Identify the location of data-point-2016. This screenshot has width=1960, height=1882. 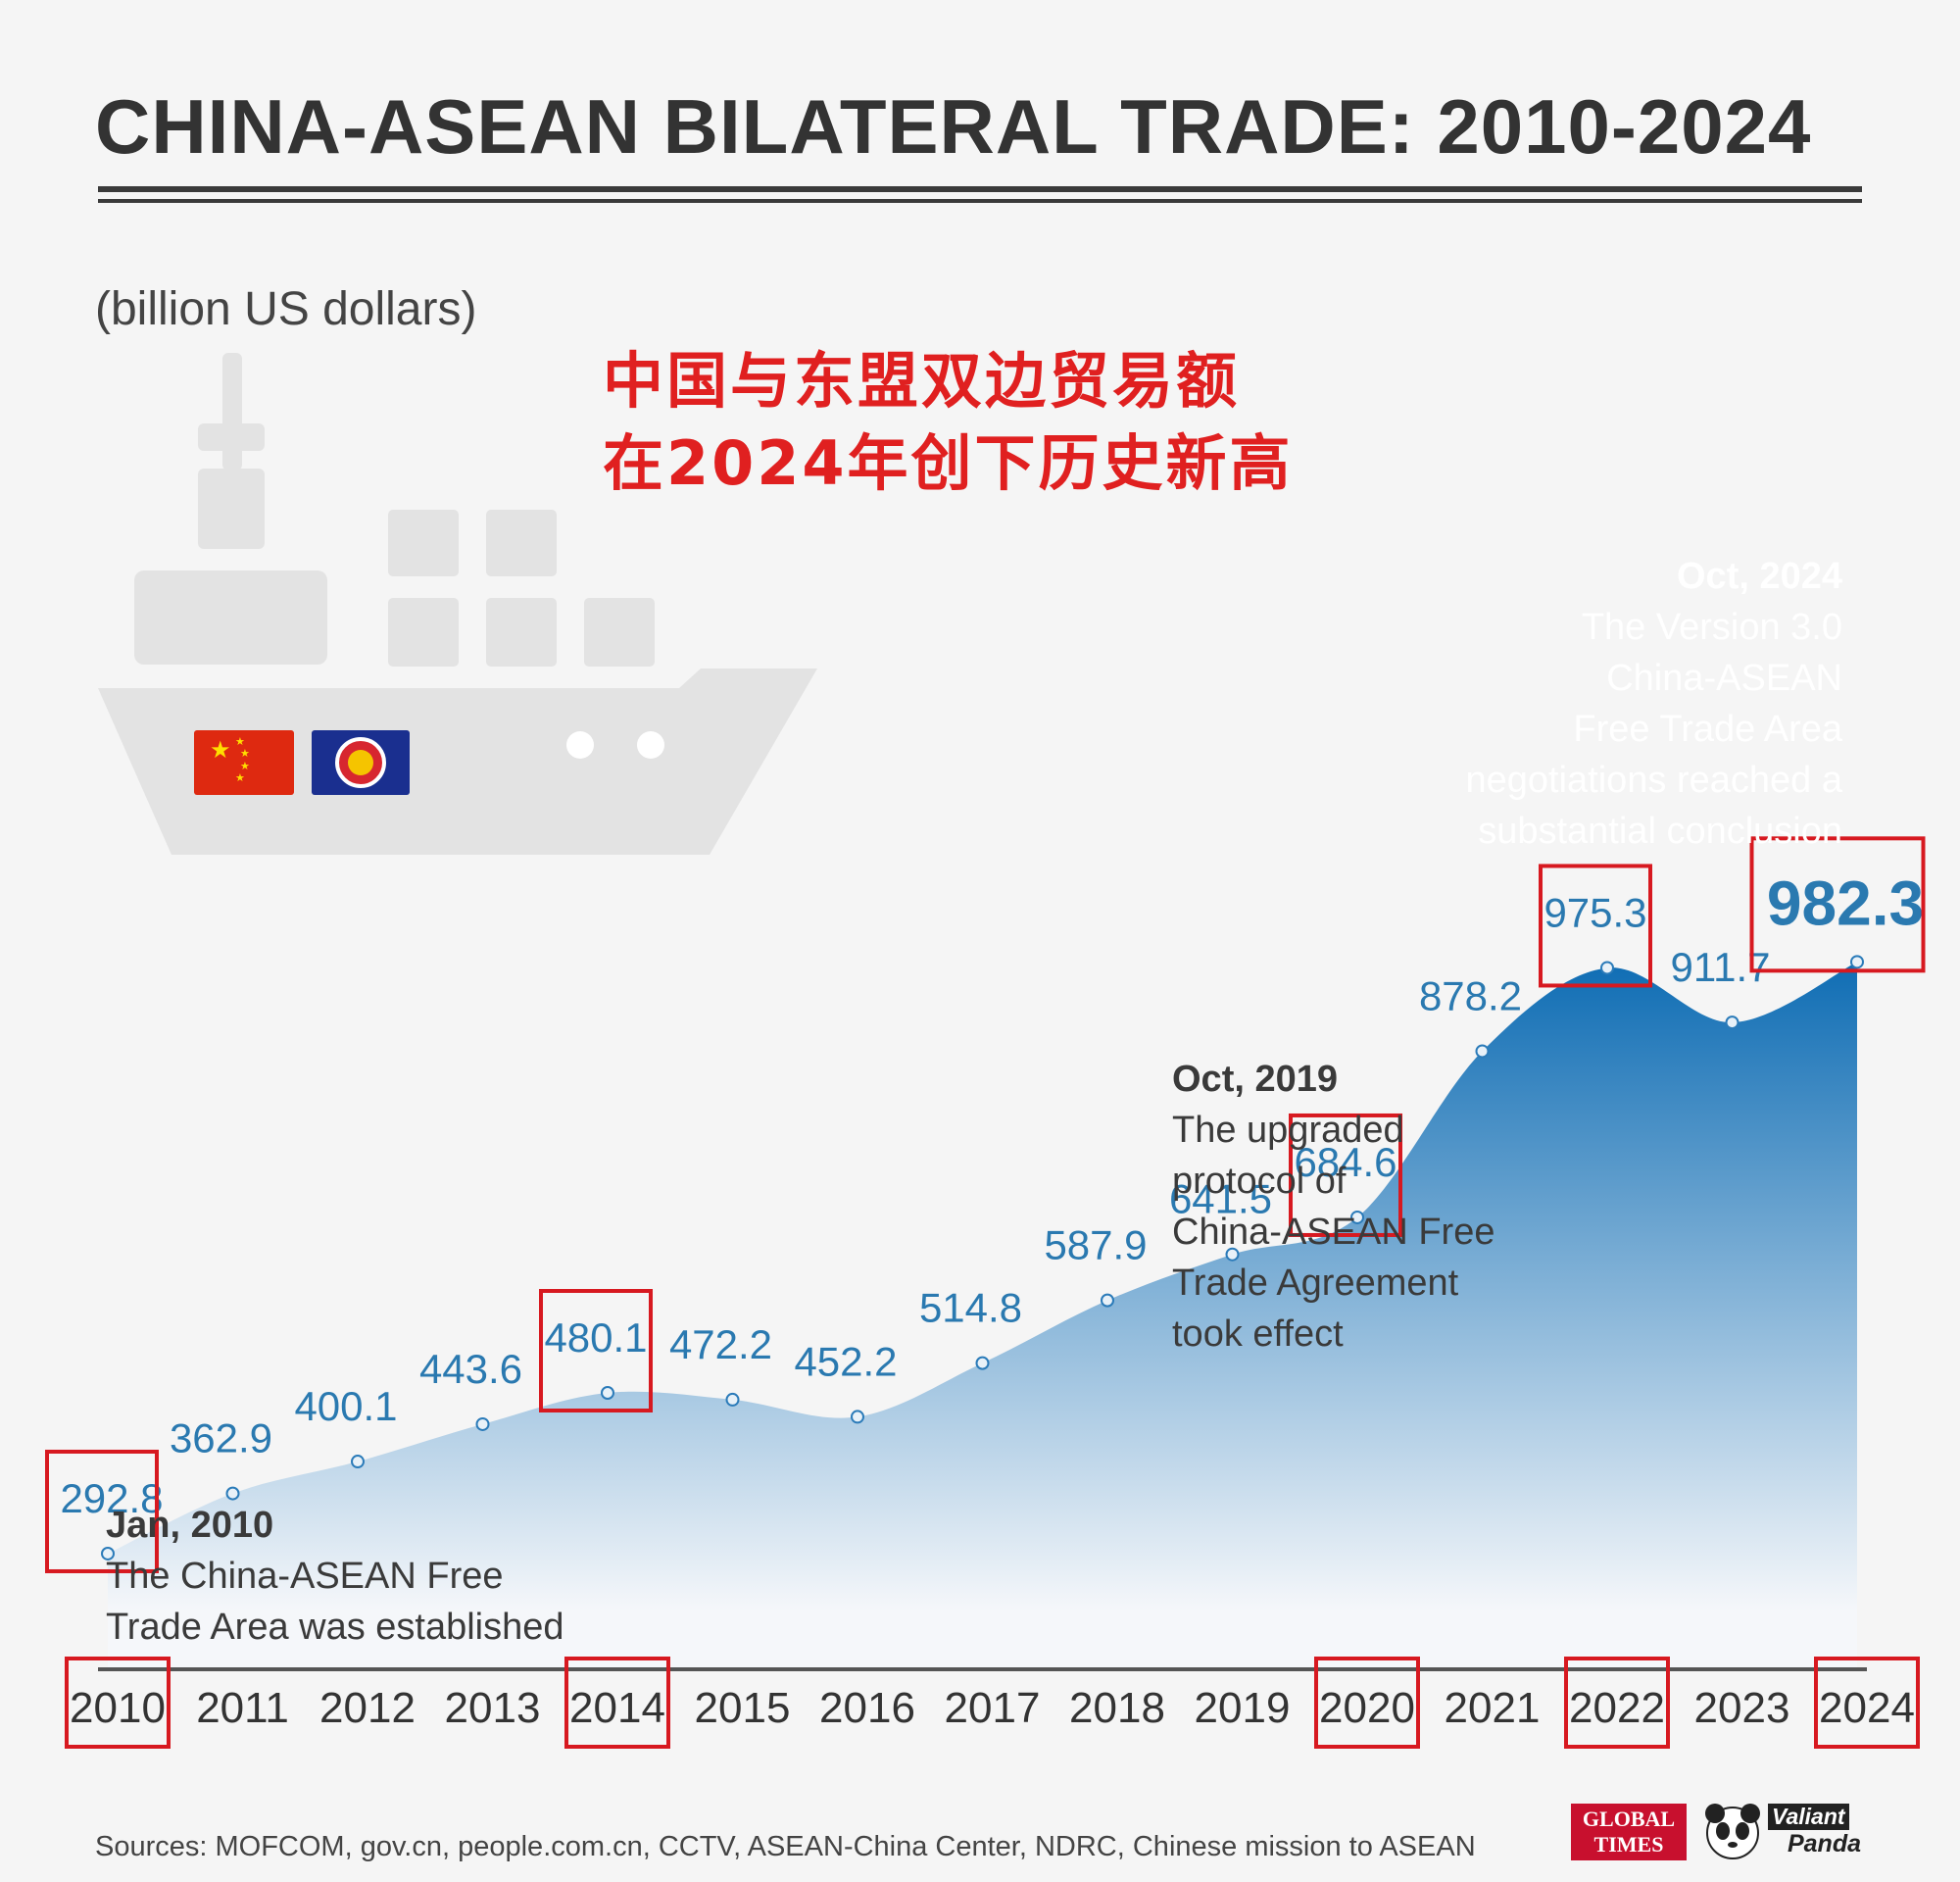
(857, 1417).